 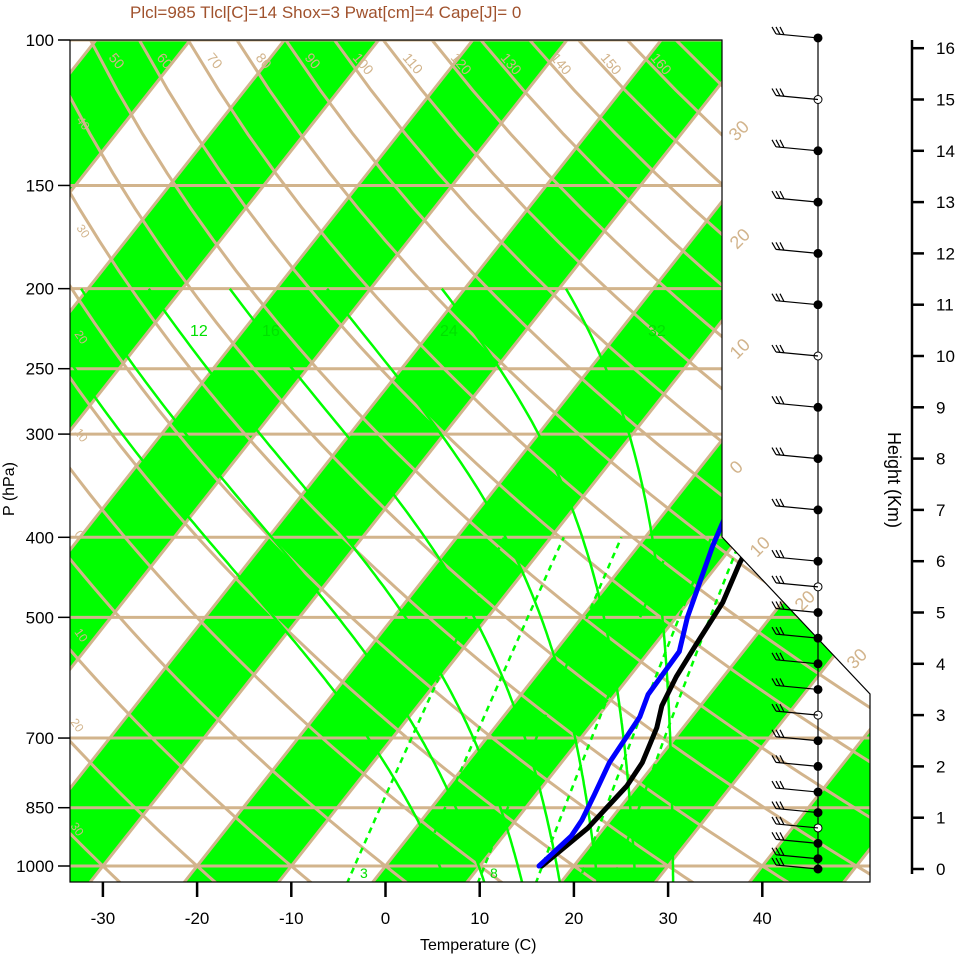 I want to click on pressure-axis: 100 150 200 250 300 400 500 700 850 1000, so click(x=43, y=453).